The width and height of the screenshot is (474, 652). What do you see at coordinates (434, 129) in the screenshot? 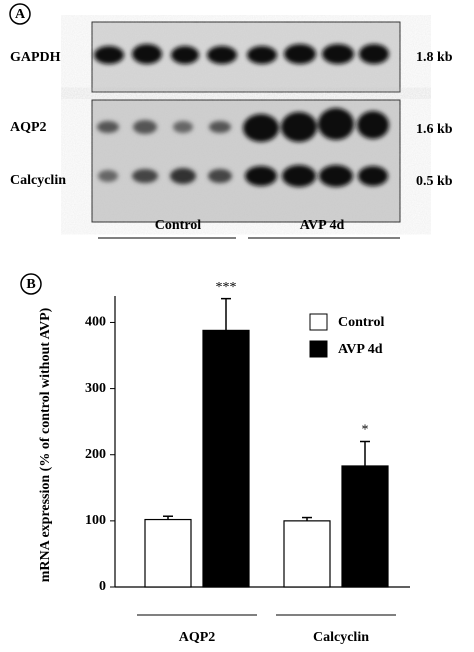
I see `size-label: 1.6 kb` at bounding box center [434, 129].